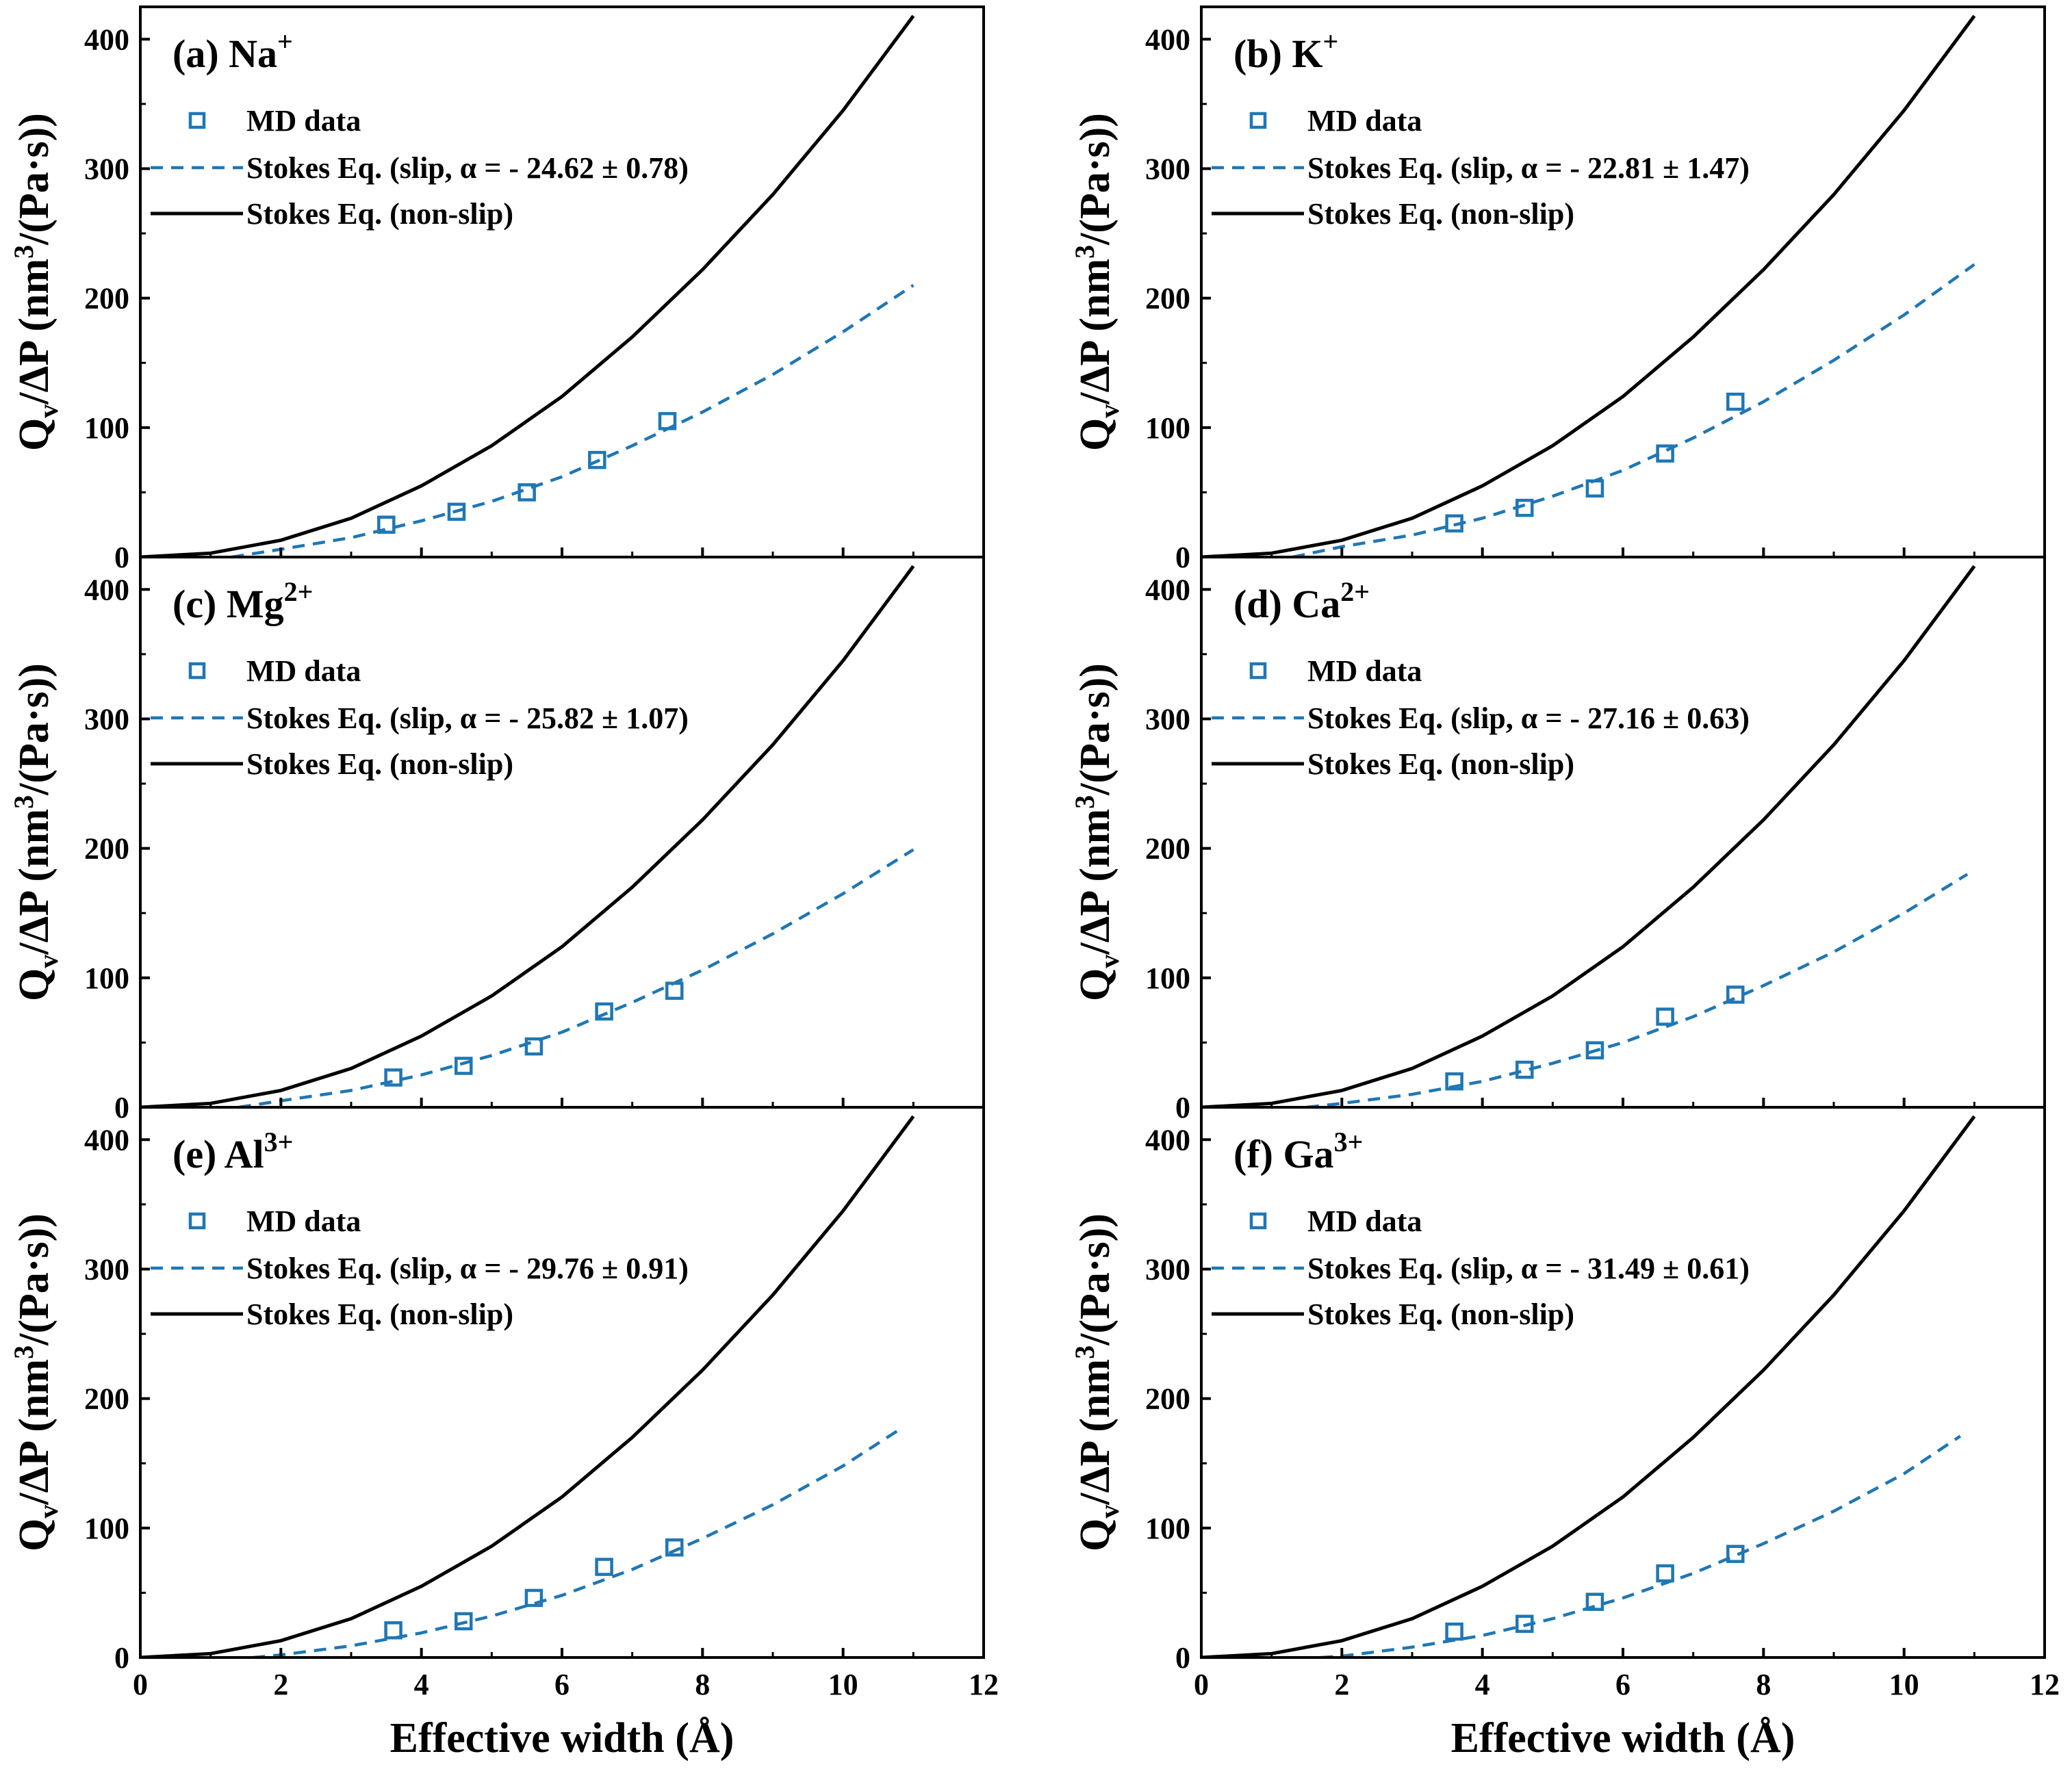 The width and height of the screenshot is (2072, 1780). What do you see at coordinates (1286, 604) in the screenshot?
I see `panel-label-text: (d) Ca` at bounding box center [1286, 604].